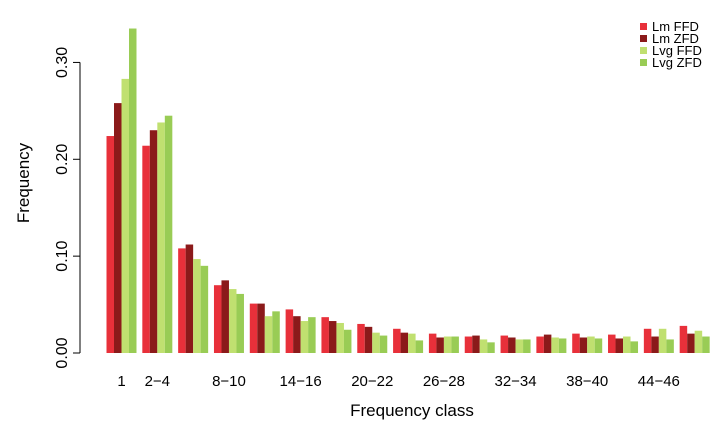 This screenshot has height=424, width=714. What do you see at coordinates (67, 208) in the screenshot?
I see `y-axis-ticks: 0.00 0.10 0.20 0.30` at bounding box center [67, 208].